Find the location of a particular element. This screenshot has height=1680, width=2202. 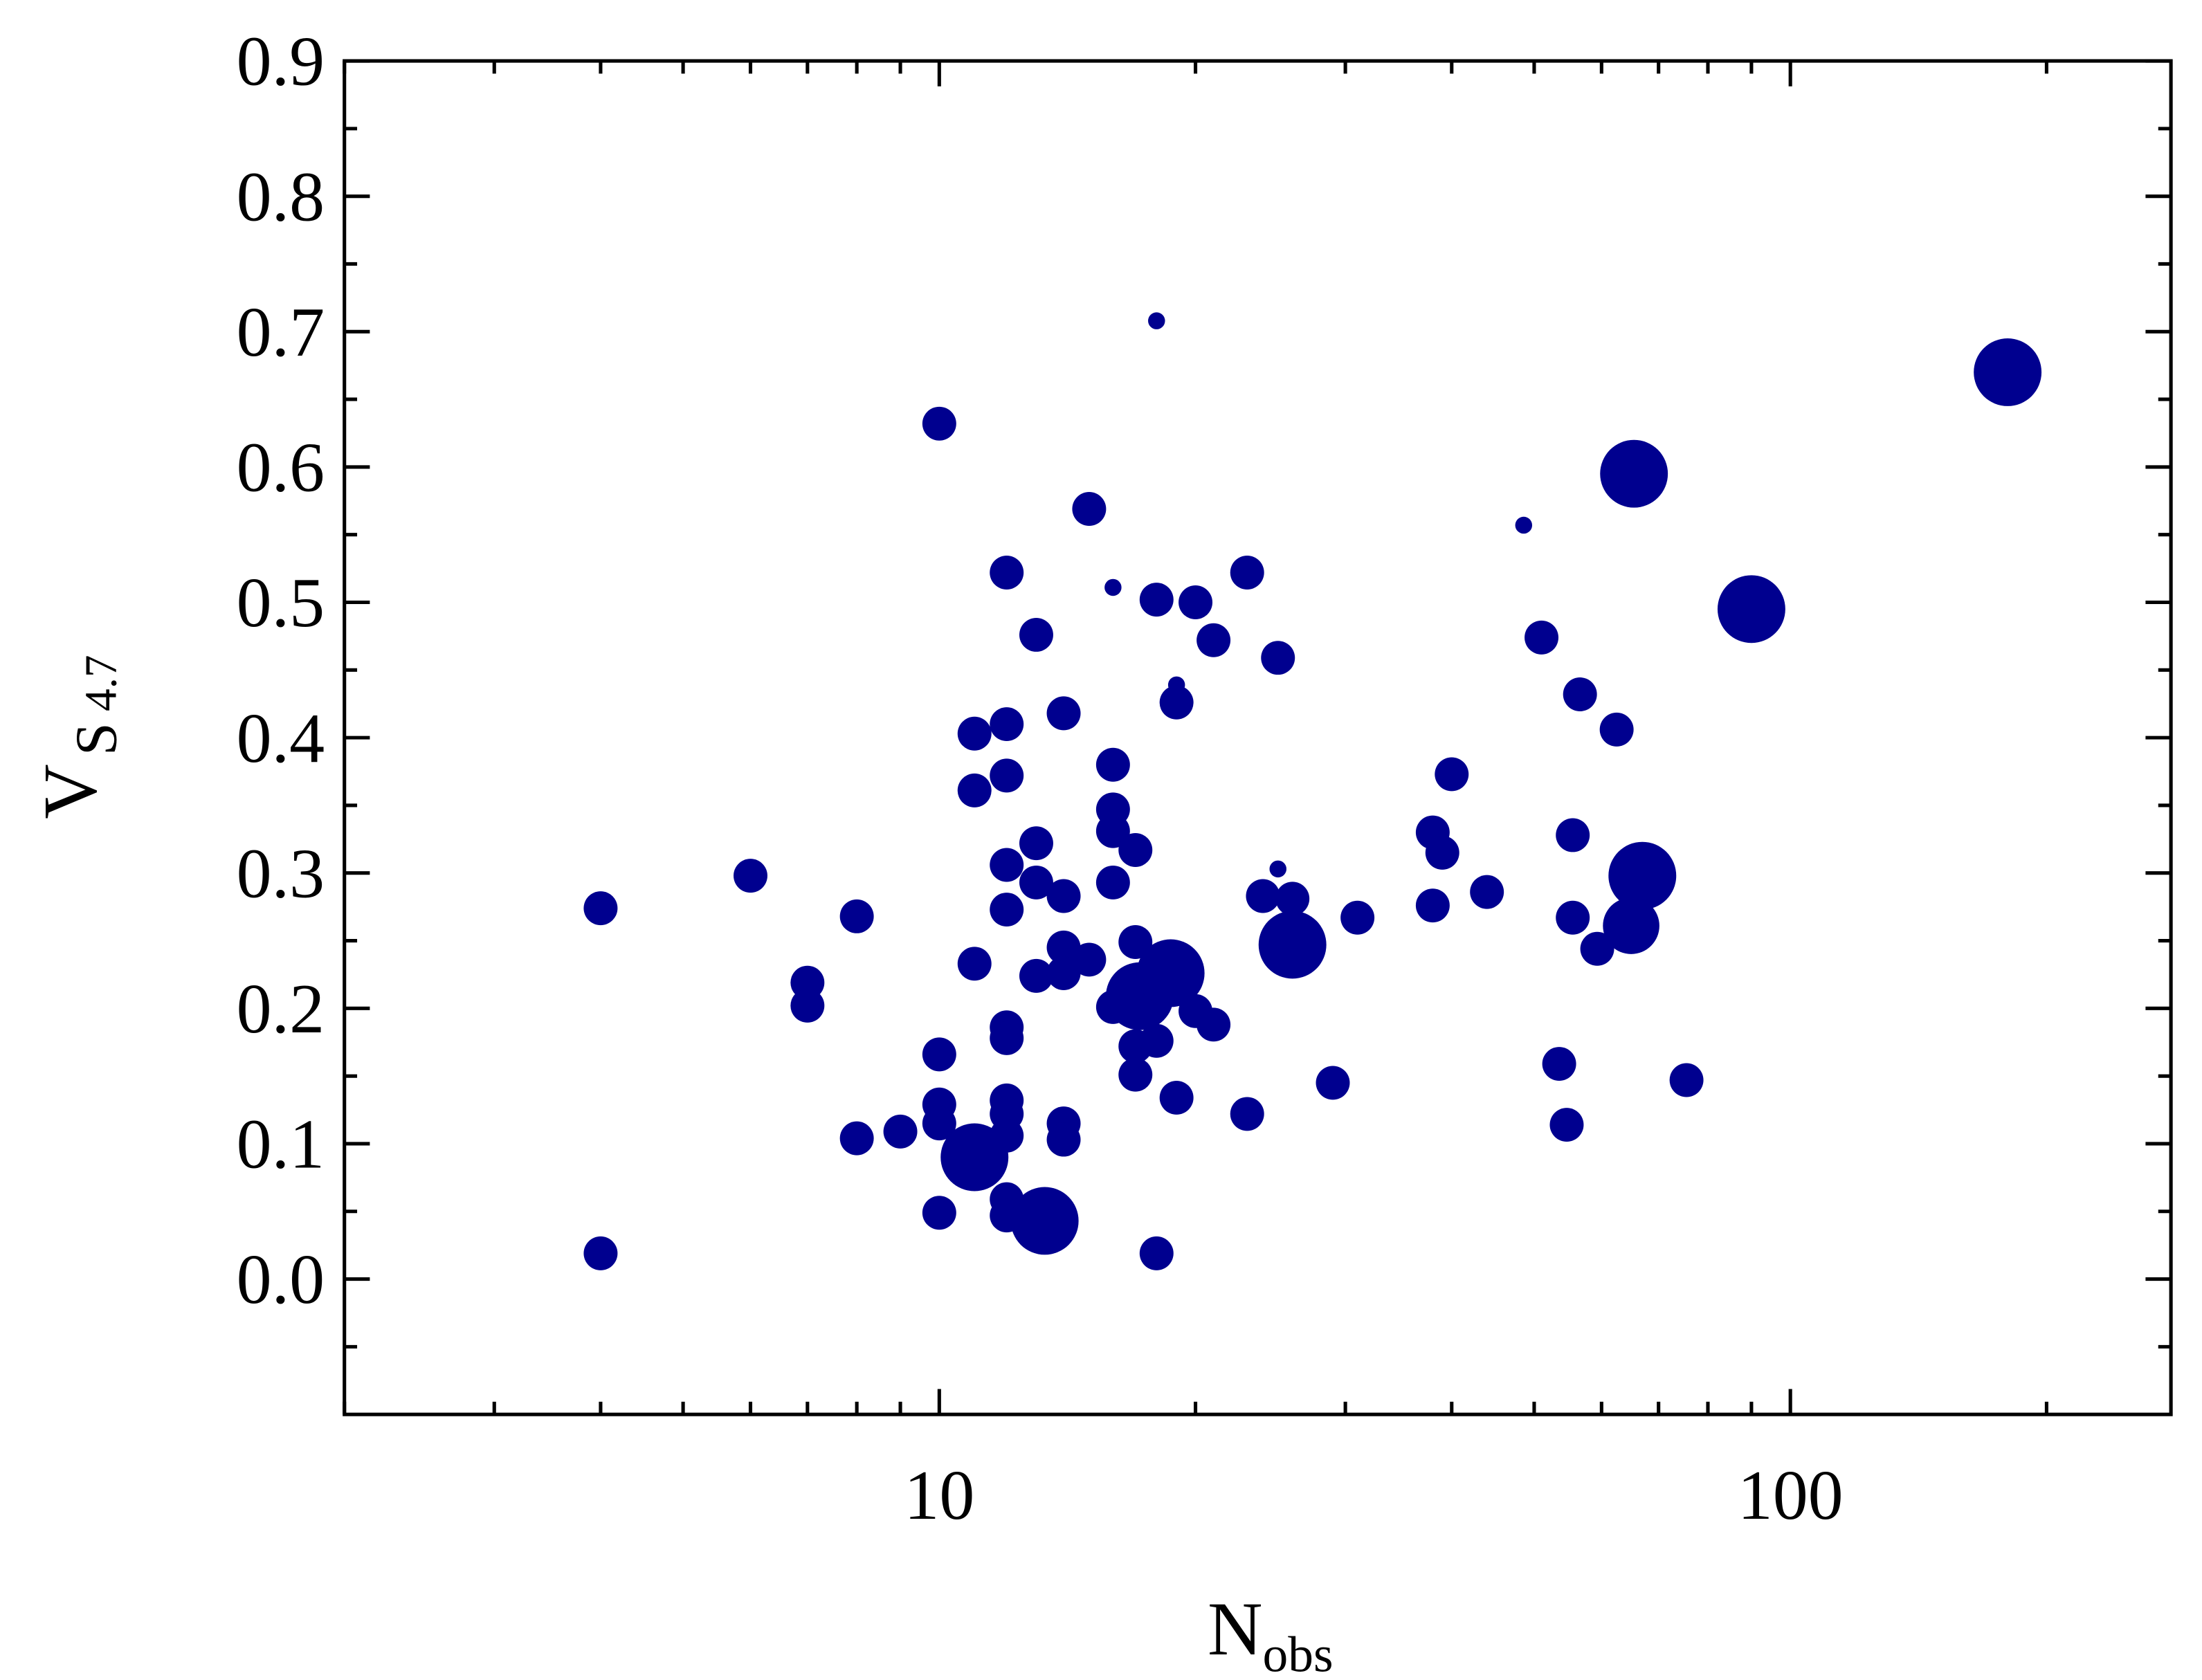

y-label-subsub: 4.7 is located at coordinates (101, 683).